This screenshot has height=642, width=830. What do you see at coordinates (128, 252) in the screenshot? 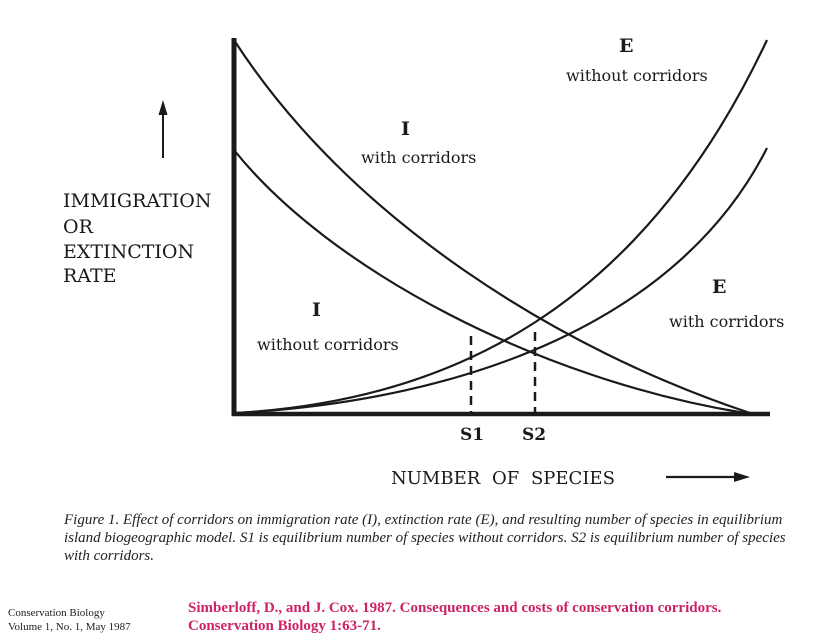
I see `y-axis-label-line: EXTINCTION` at bounding box center [128, 252].